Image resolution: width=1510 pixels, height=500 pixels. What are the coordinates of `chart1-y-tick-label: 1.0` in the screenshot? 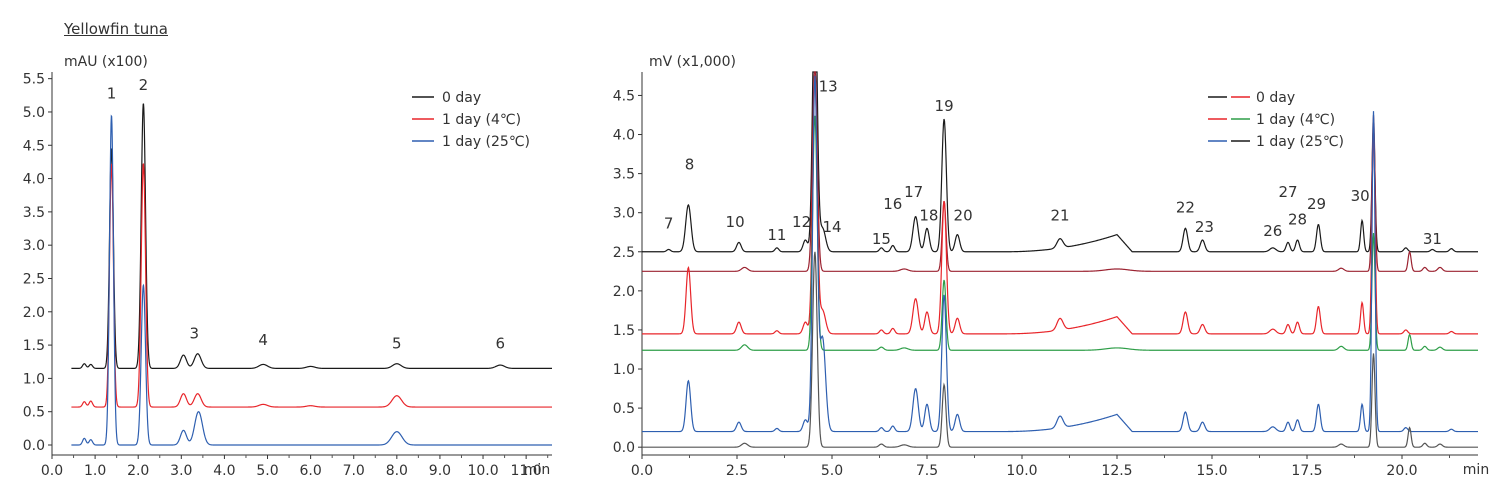 It's located at (34, 379).